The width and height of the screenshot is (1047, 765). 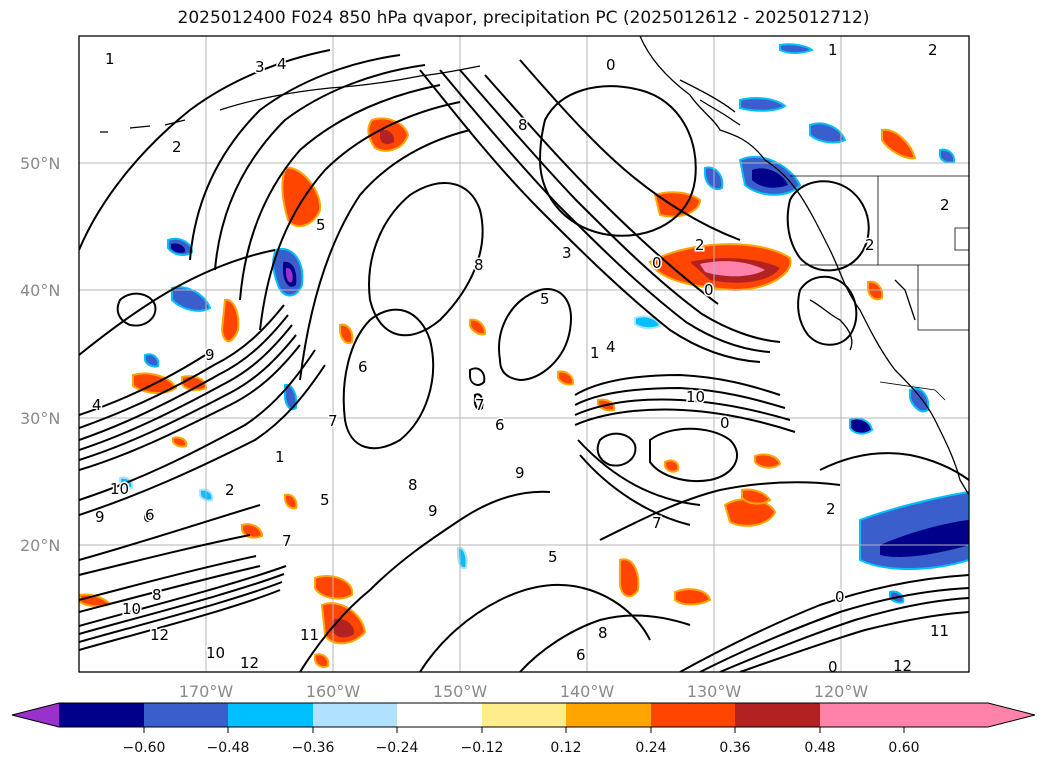 What do you see at coordinates (841, 691) in the screenshot?
I see `lon-label: 120°W` at bounding box center [841, 691].